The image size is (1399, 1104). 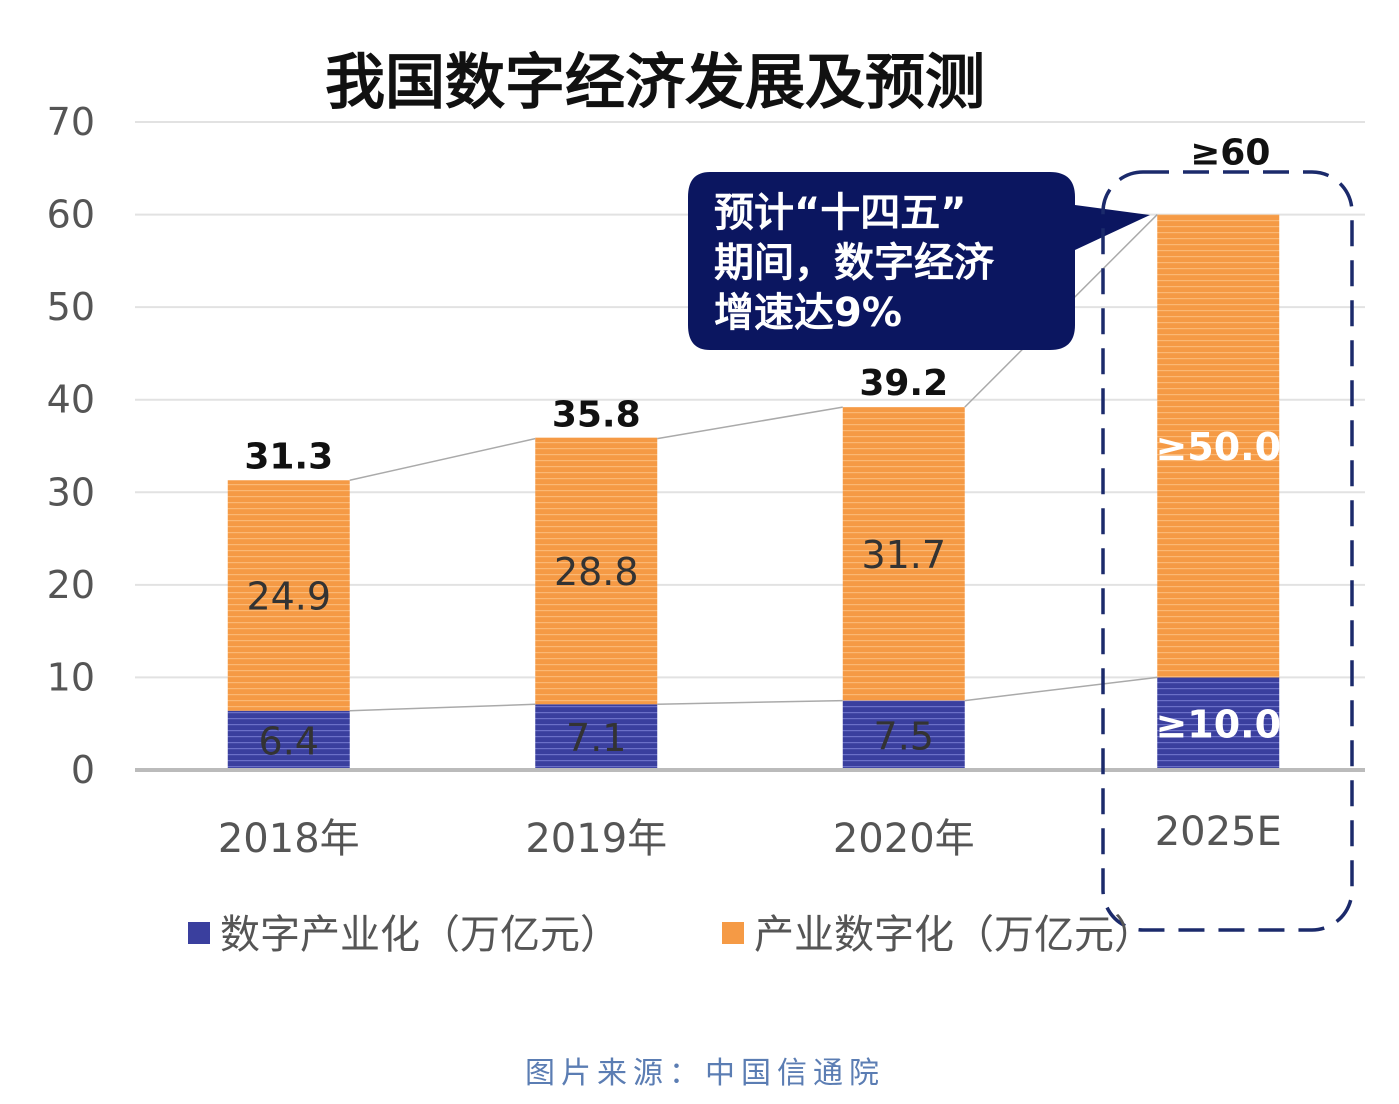 I want to click on legend-label: 产业数字化（万亿元）, so click(x=954, y=935).